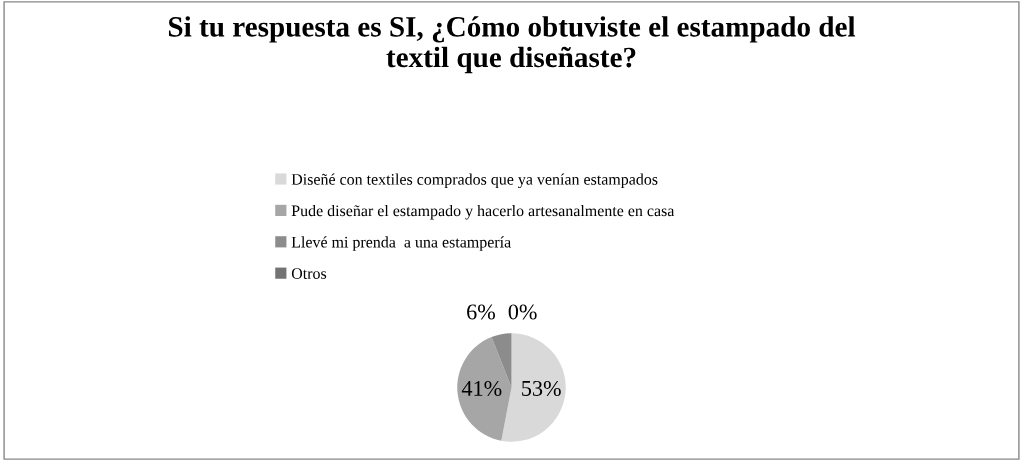 This screenshot has height=461, width=1023. What do you see at coordinates (512, 45) in the screenshot?
I see `chart-title: Si tu respuesta es SI, ¿Cómo obtuviste el estampado del textil que diseñaste?` at bounding box center [512, 45].